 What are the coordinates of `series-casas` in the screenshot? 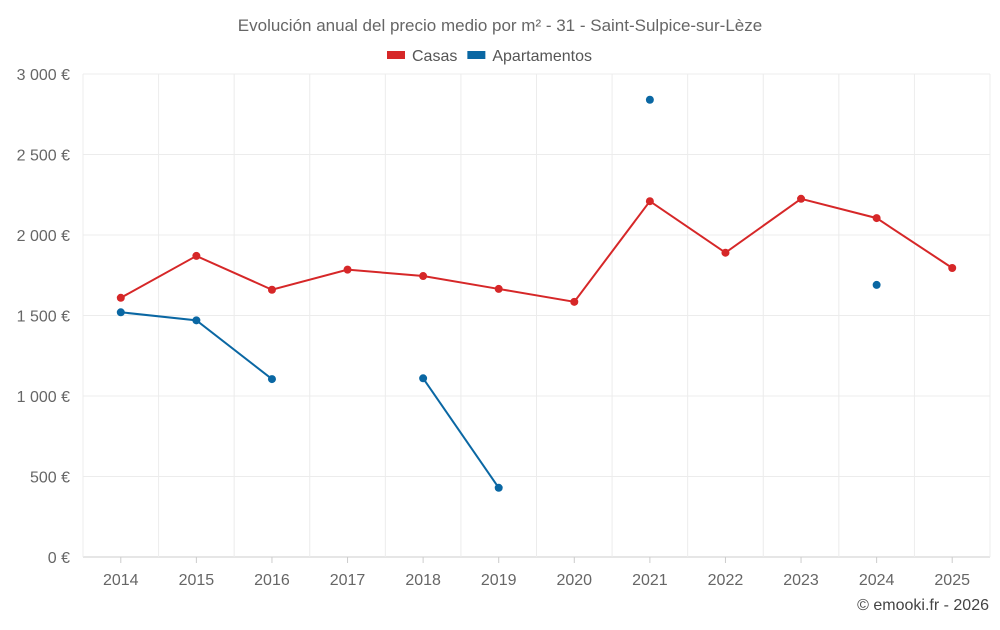 It's located at (536, 250).